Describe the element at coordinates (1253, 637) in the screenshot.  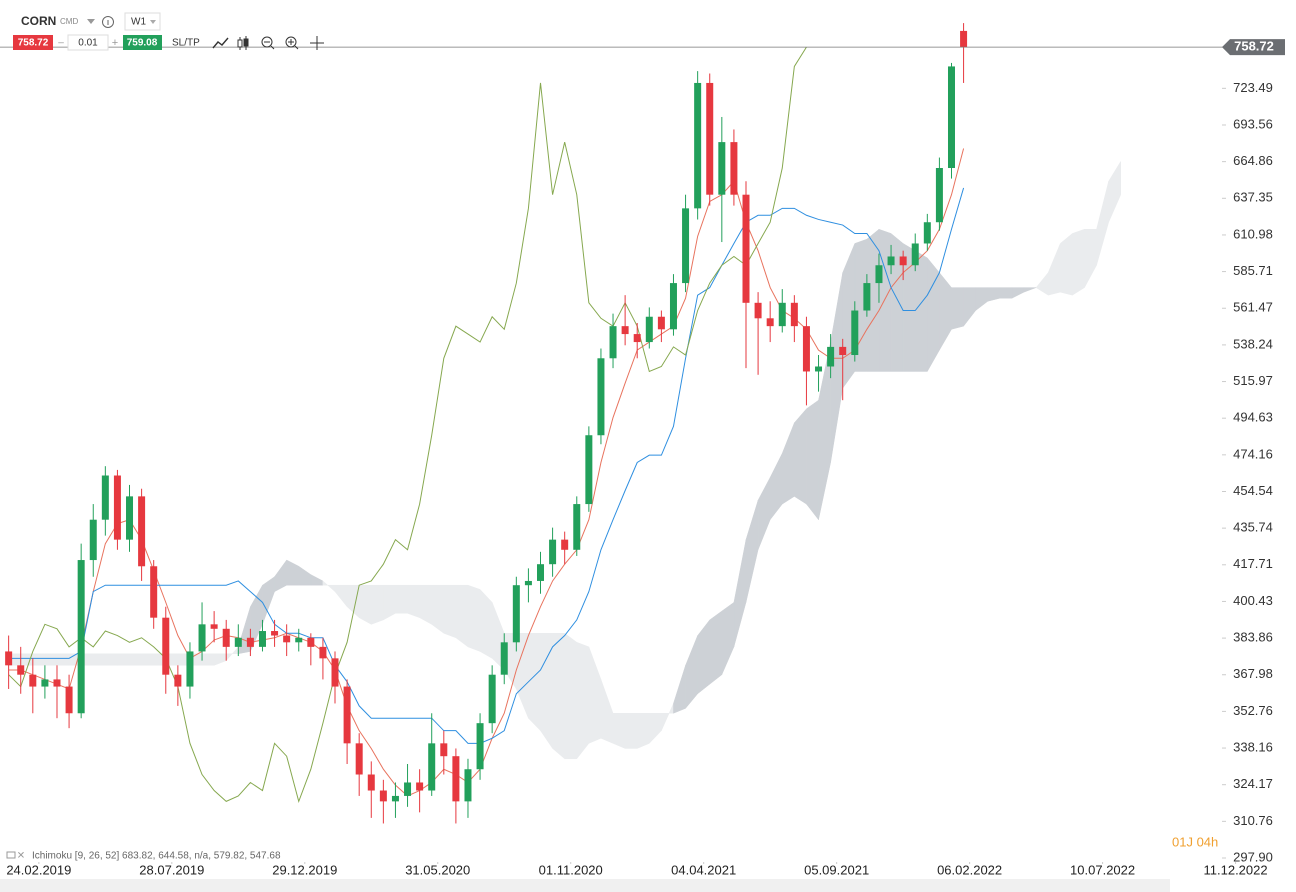
I see `y-tick-label: 383.86` at that location.